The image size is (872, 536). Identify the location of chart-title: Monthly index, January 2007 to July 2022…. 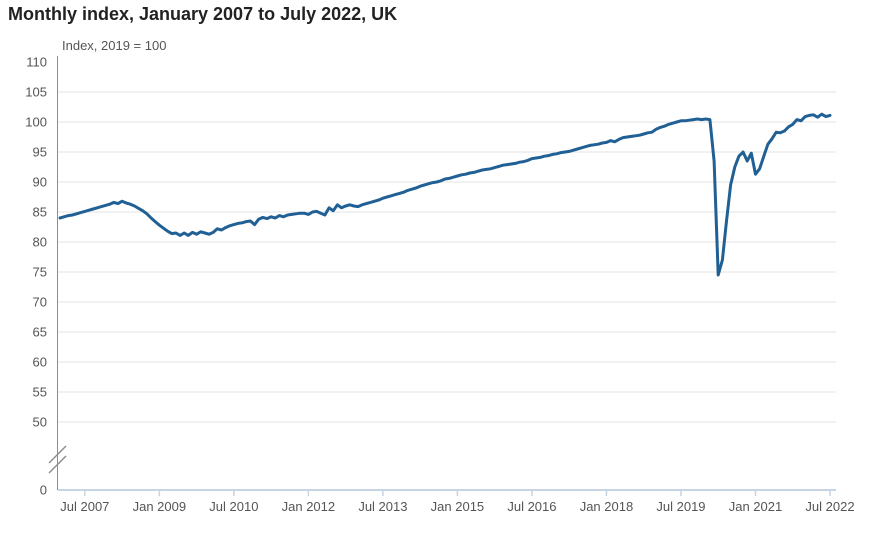
(203, 14).